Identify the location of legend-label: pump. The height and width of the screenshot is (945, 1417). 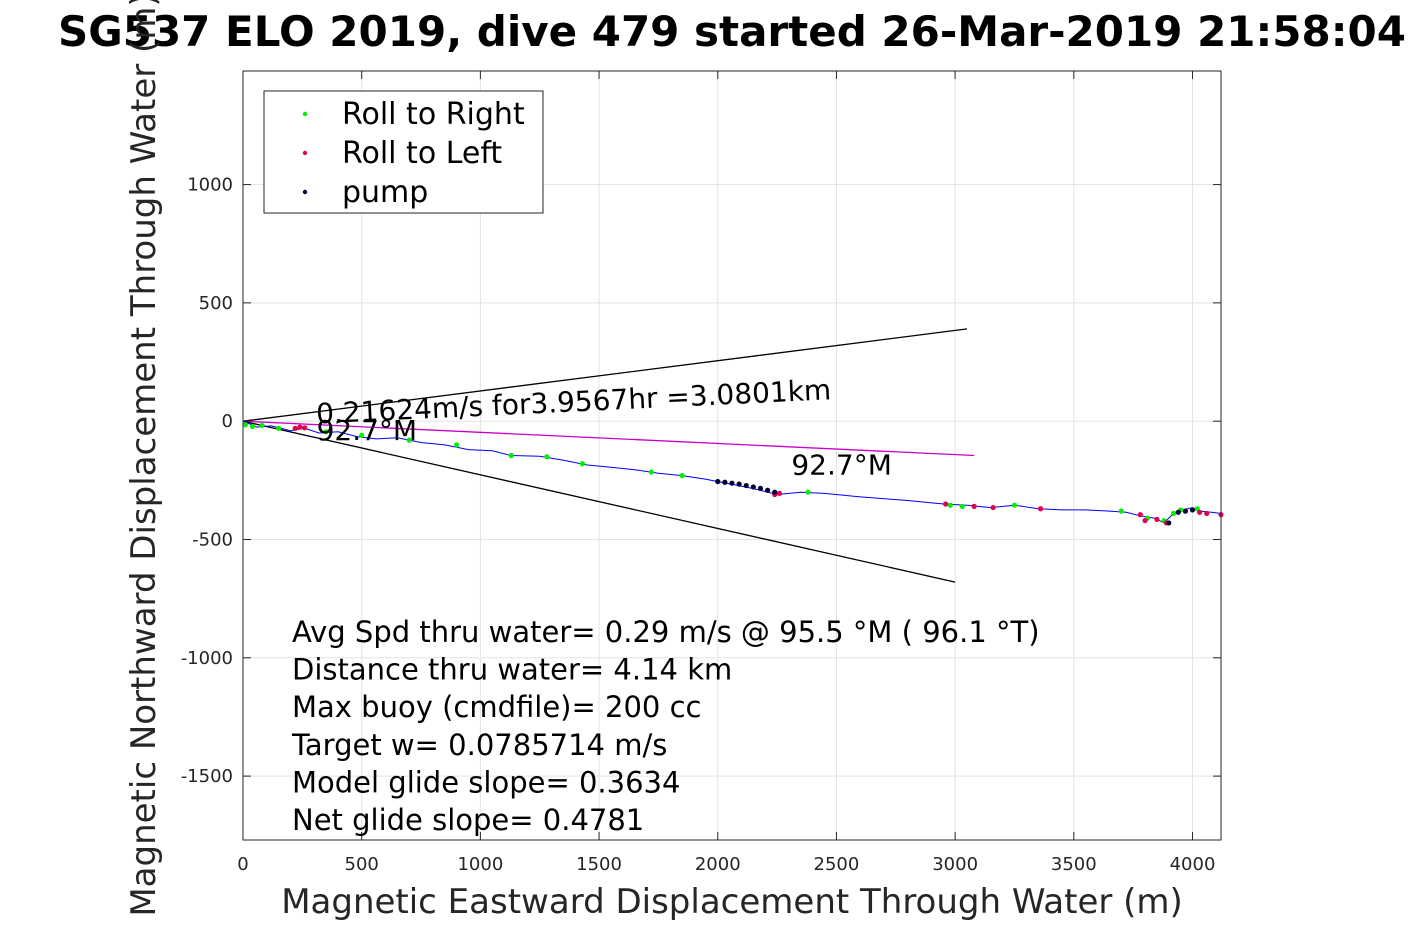
(385, 192).